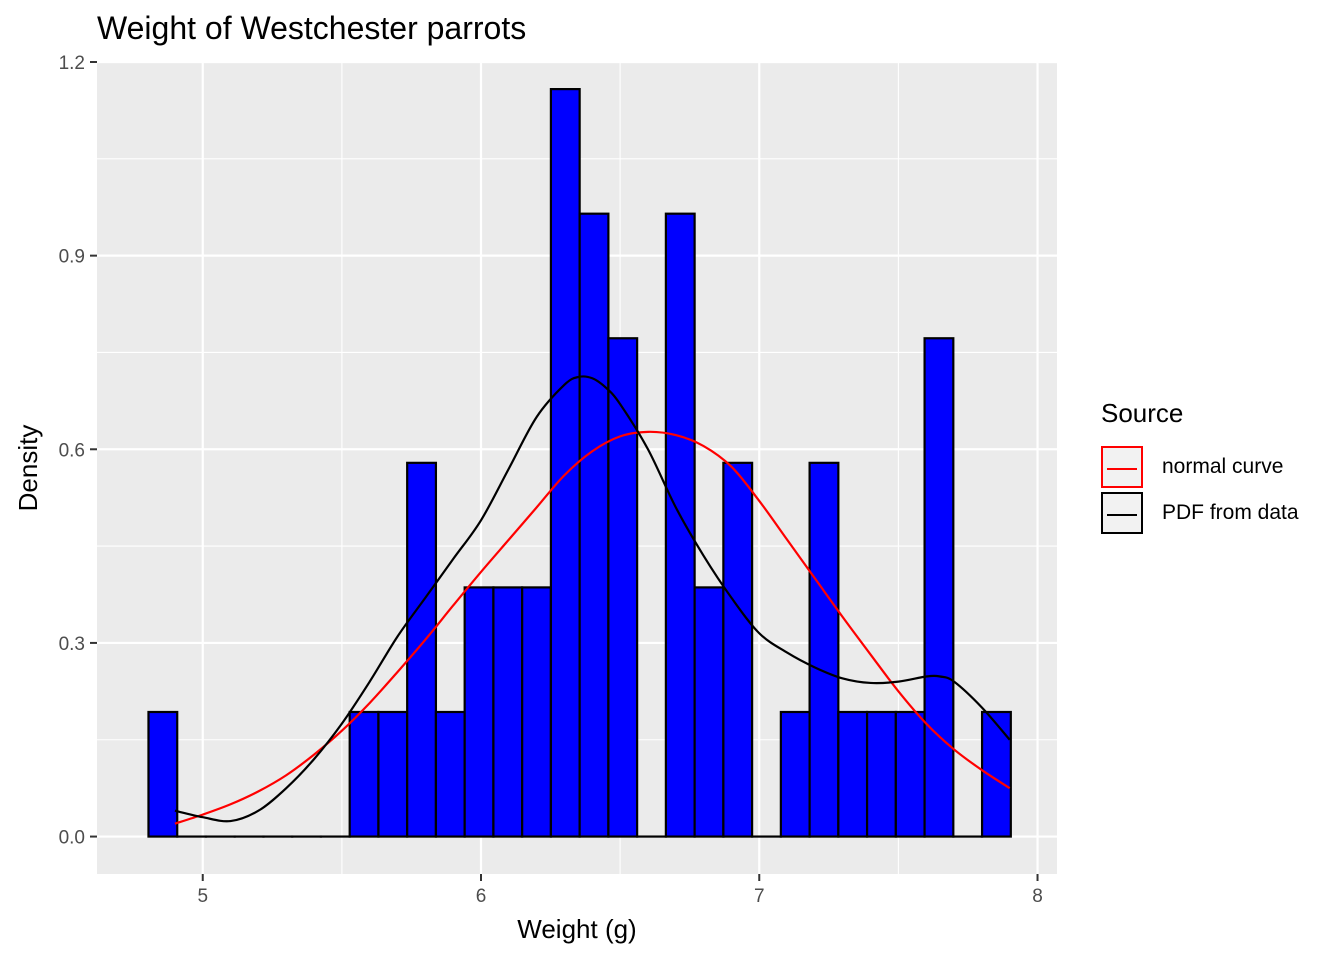  Describe the element at coordinates (1142, 413) in the screenshot. I see `legend-title: Source` at that location.